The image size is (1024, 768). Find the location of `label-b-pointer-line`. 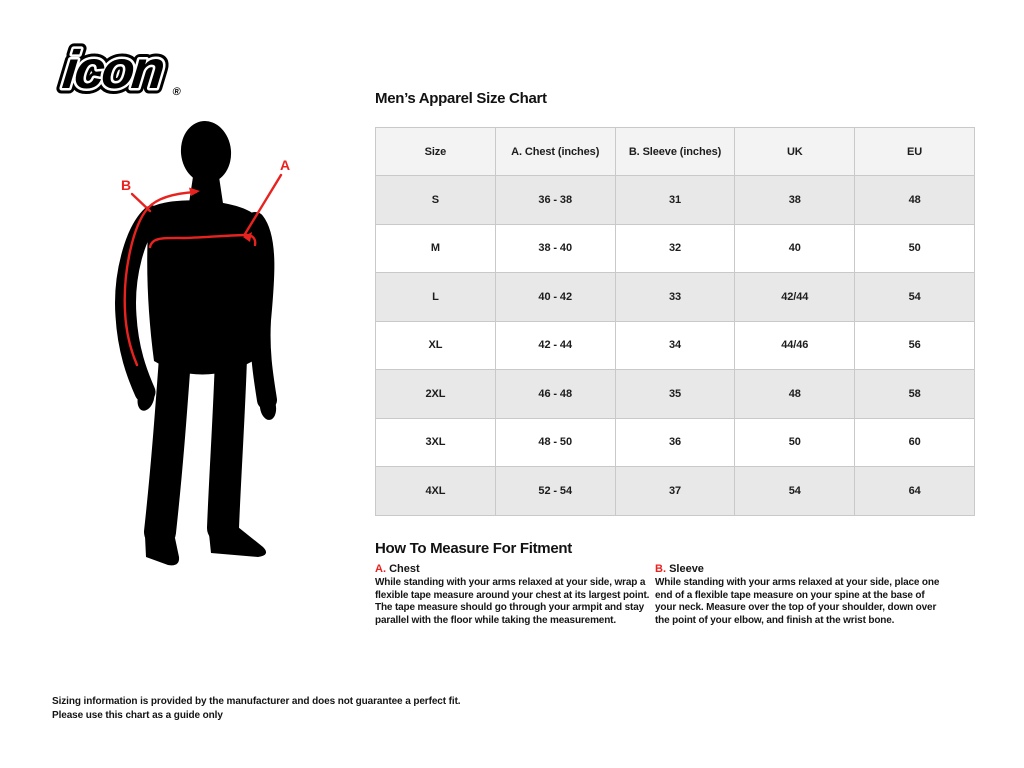

label-b-pointer-line is located at coordinates (141, 202).